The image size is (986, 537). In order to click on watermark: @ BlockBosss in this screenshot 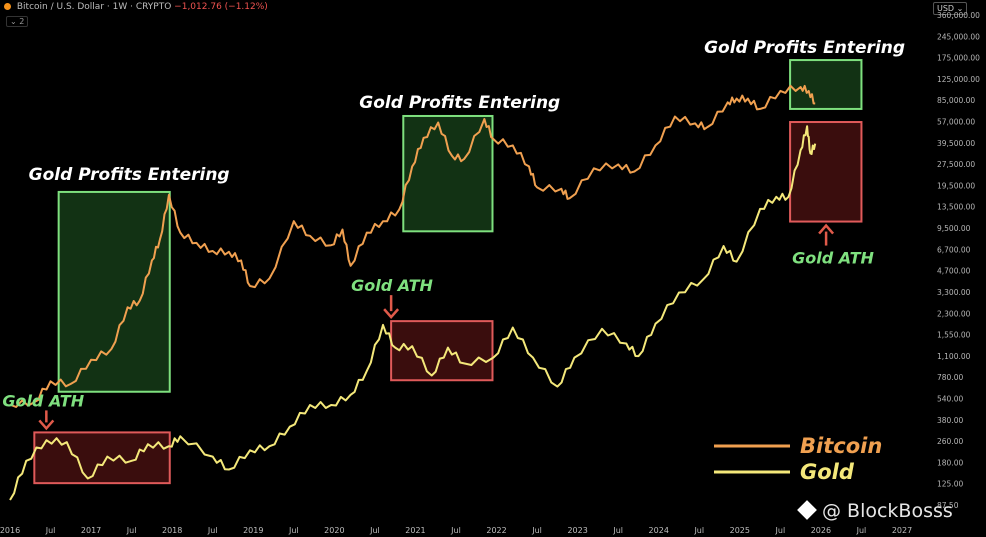, I will do `click(875, 510)`.